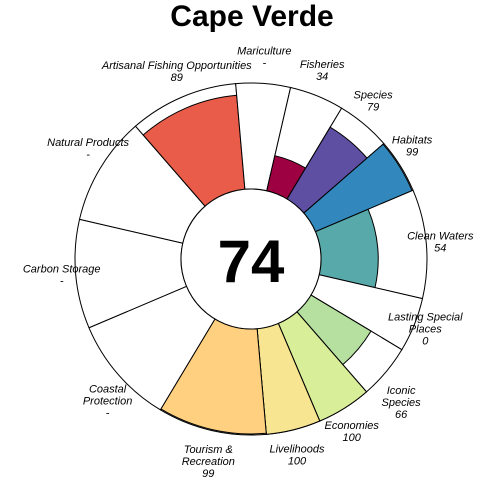 Image resolution: width=504 pixels, height=504 pixels. What do you see at coordinates (401, 391) in the screenshot?
I see `petal-name-iconic-species: Iconic` at bounding box center [401, 391].